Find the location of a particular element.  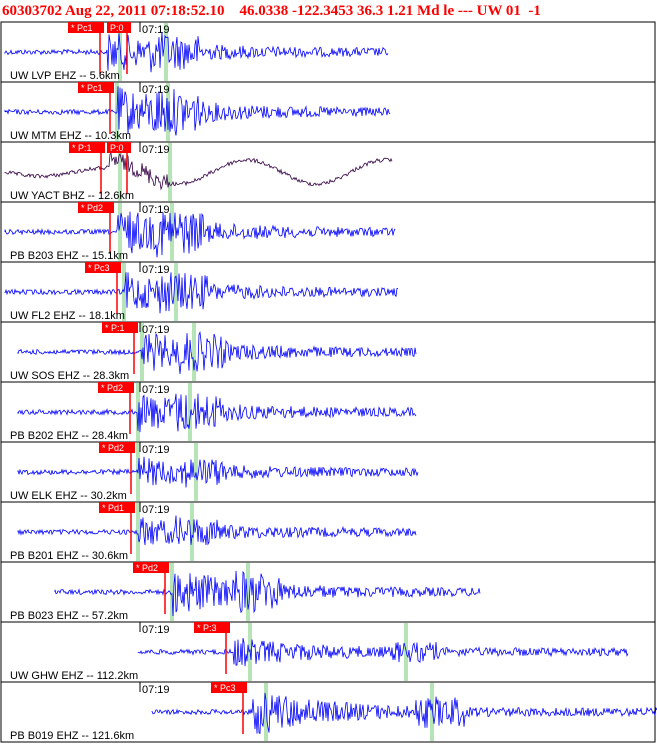

magnitude-type: Md is located at coordinates (428, 11).